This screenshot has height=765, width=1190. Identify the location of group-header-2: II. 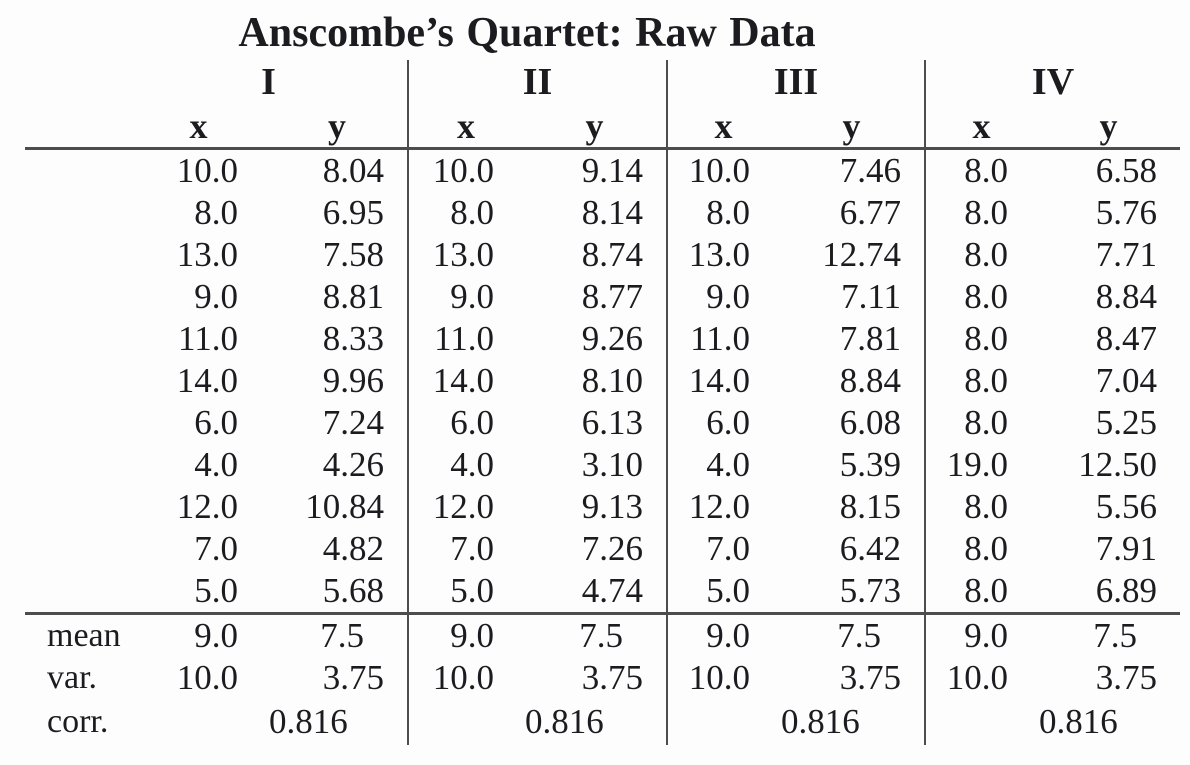
(537, 82).